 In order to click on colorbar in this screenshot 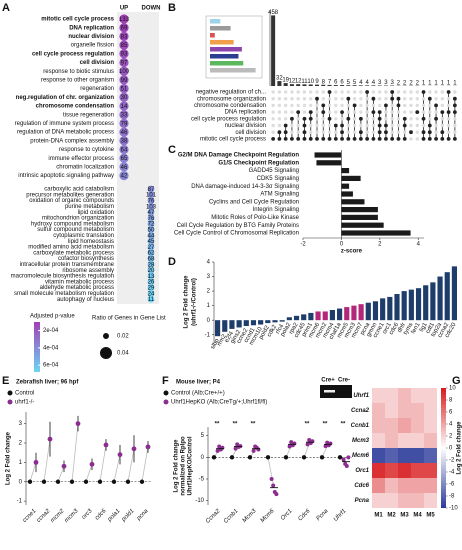, I will do `click(37, 347)`.